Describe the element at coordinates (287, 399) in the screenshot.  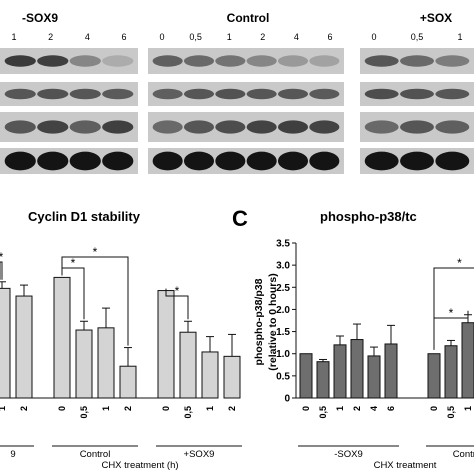
I see `y-tick-label: 0` at that location.